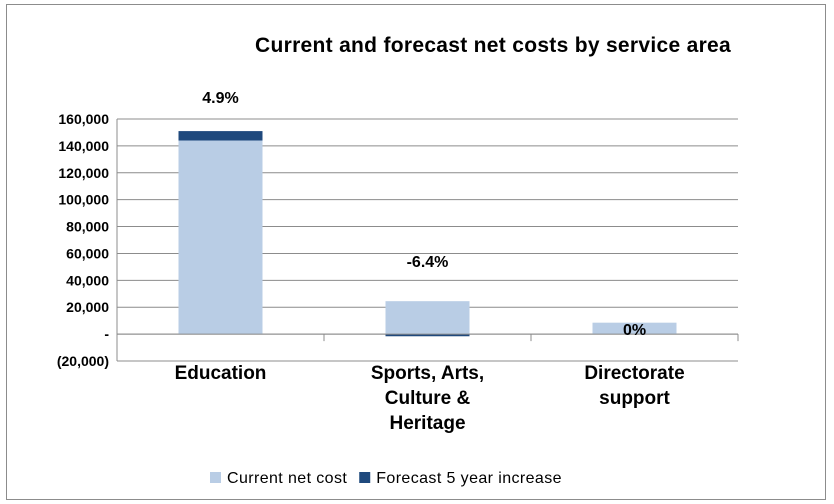  I want to click on y-tick-label: -, so click(106, 334).